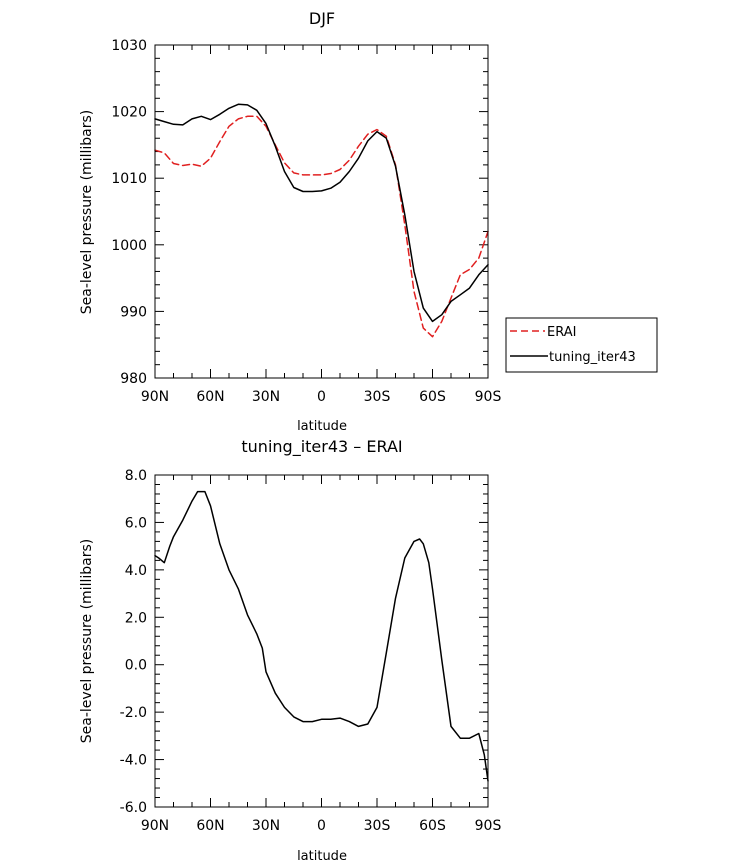  I want to click on bottom-x-tick-label: 60S, so click(432, 826).